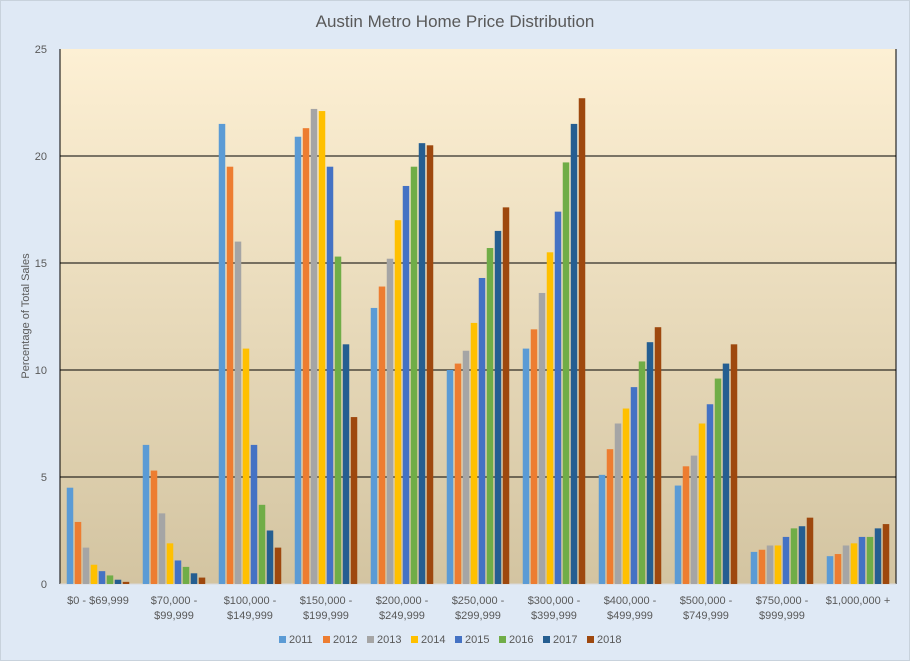 The height and width of the screenshot is (661, 910). Describe the element at coordinates (521, 640) in the screenshot. I see `legend-label: 2016` at that location.